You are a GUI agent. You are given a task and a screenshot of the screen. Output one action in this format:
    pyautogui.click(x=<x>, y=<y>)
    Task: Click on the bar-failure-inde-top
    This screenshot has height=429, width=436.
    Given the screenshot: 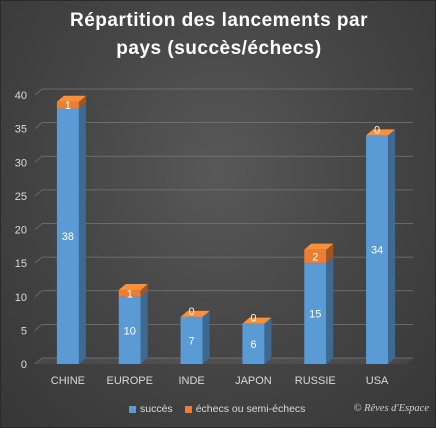 What is the action you would take?
    pyautogui.click(x=195, y=313)
    